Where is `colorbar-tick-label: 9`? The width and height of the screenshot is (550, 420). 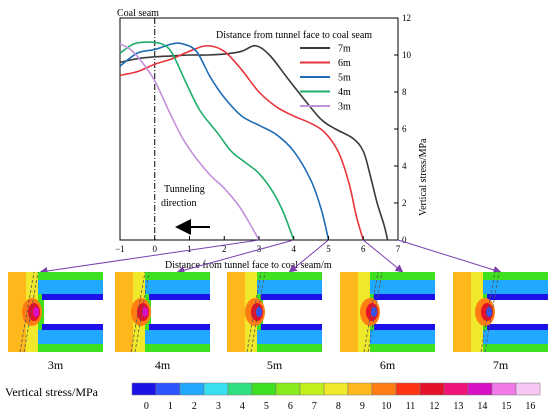 colorbar-tick-label: 9 is located at coordinates (362, 406).